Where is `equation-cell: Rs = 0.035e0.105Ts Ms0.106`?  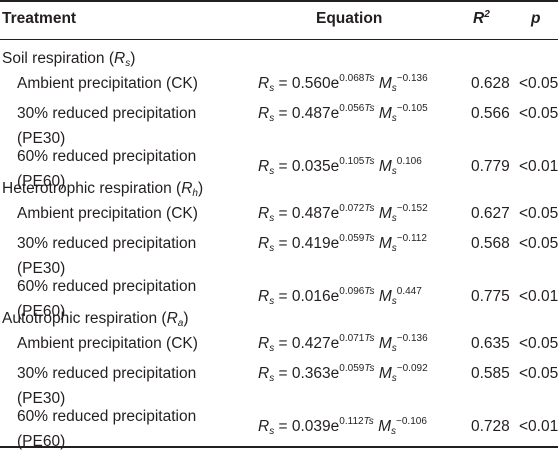
equation-cell: Rs = 0.035e0.105Ts Ms0.106 is located at coordinates (340, 166).